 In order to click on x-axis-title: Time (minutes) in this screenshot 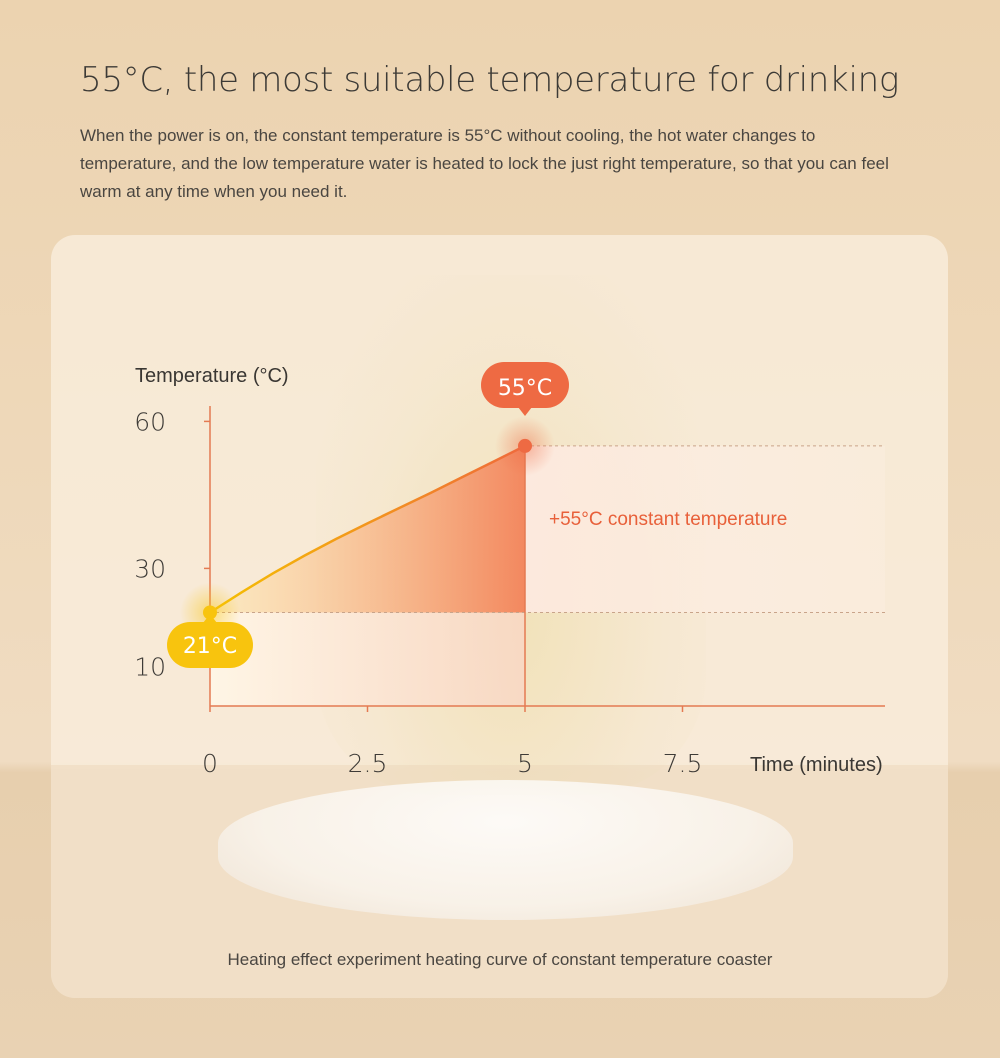, I will do `click(816, 765)`.